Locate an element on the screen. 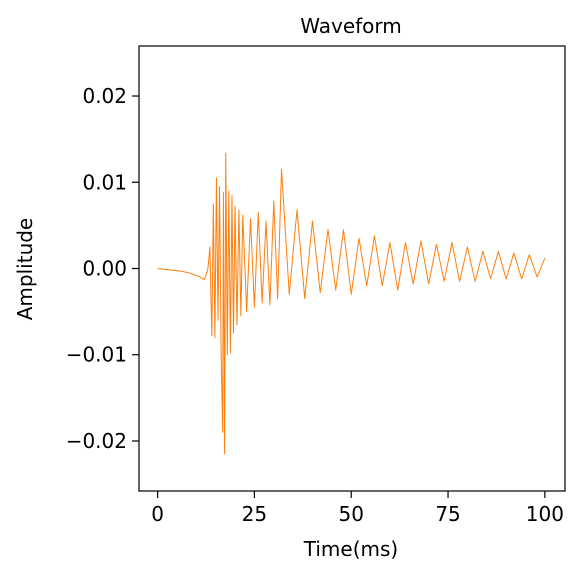  y-tick-label: −0.01 is located at coordinates (96, 355).